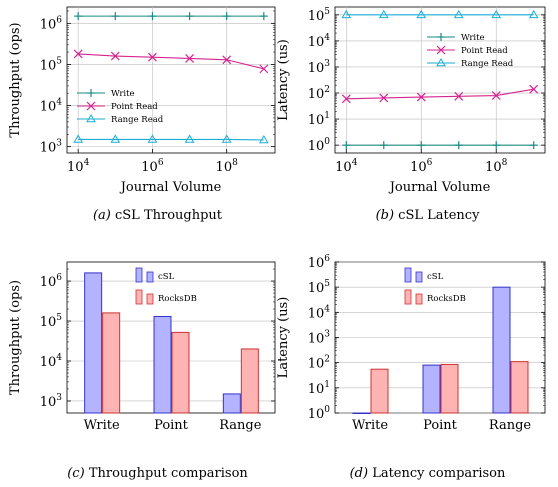 The width and height of the screenshot is (558, 487). I want to click on chart-d-bar-cSL-Write, so click(361, 413).